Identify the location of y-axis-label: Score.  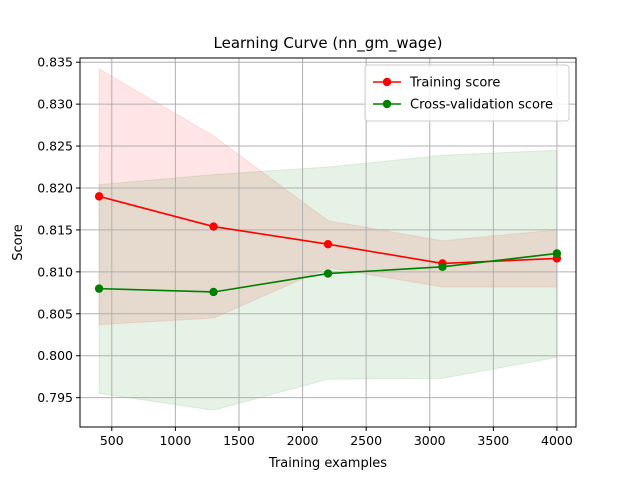
(18, 242).